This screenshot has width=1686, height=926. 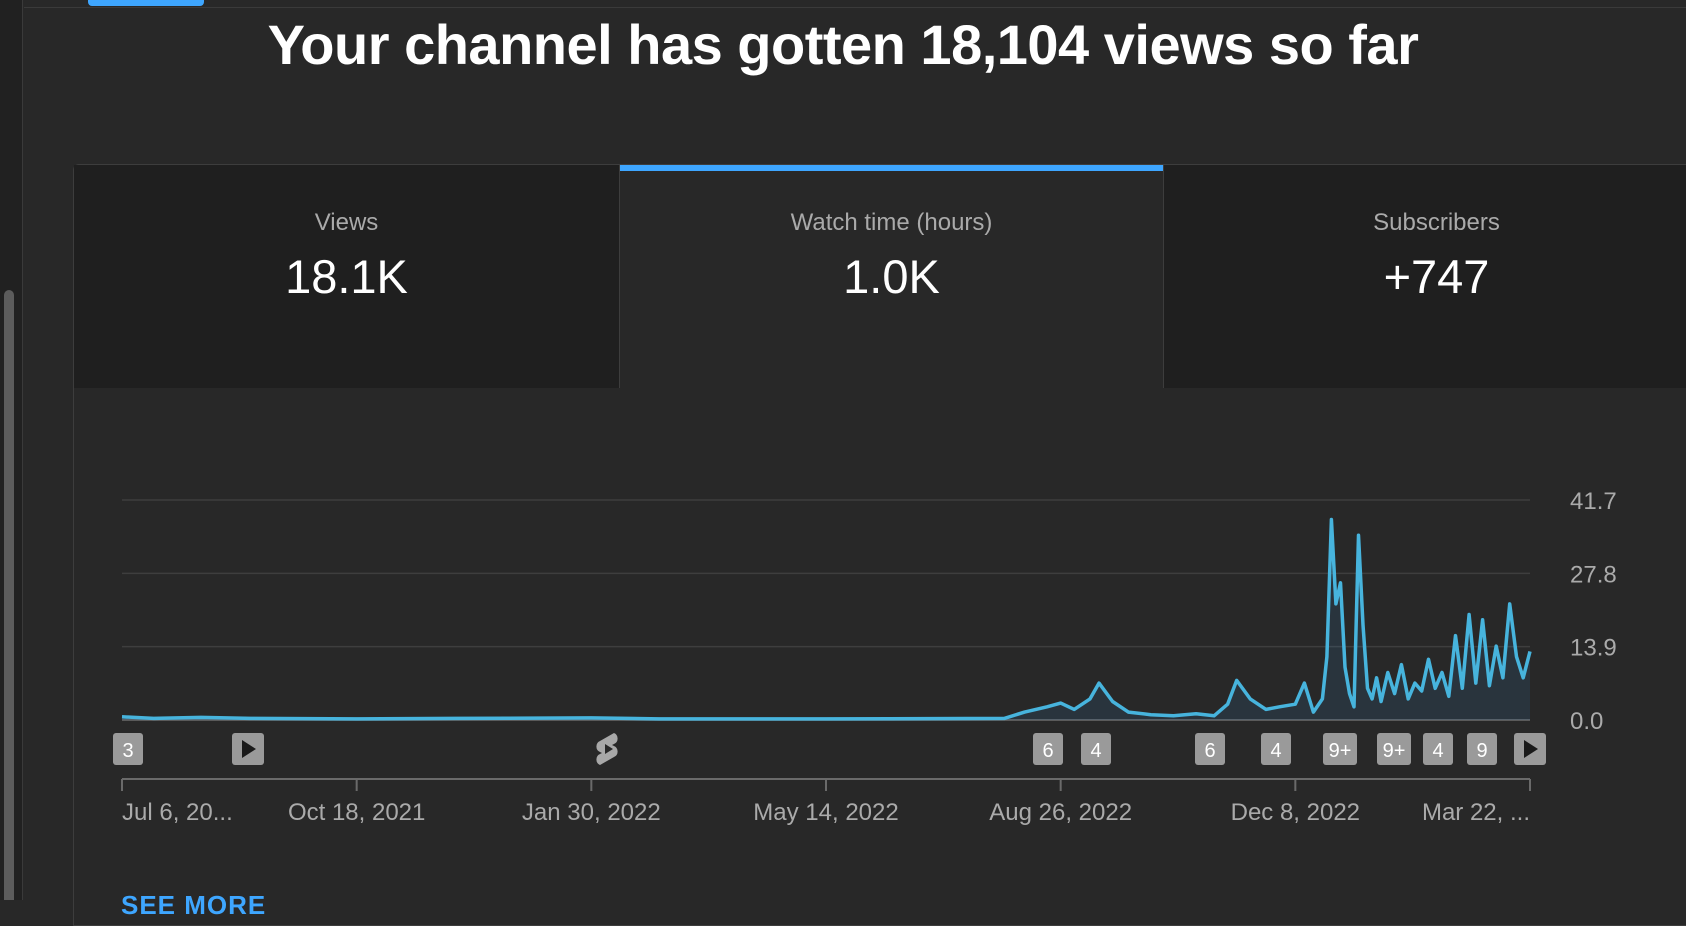 I want to click on x-tick-label: May 14, 2022, so click(x=825, y=812).